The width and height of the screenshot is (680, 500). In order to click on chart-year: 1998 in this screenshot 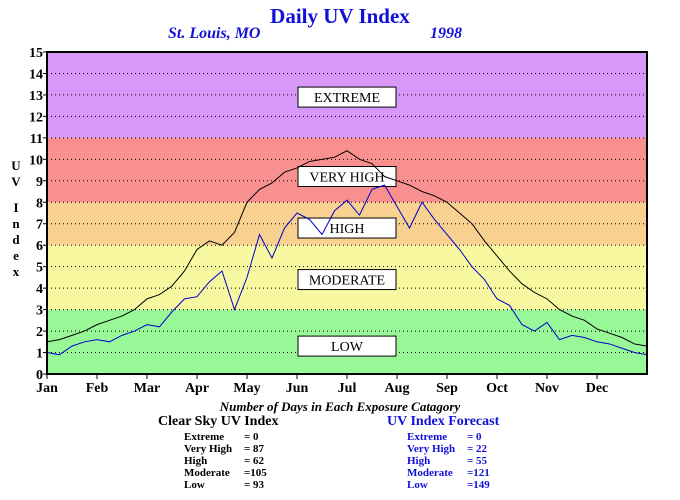, I will do `click(446, 33)`.